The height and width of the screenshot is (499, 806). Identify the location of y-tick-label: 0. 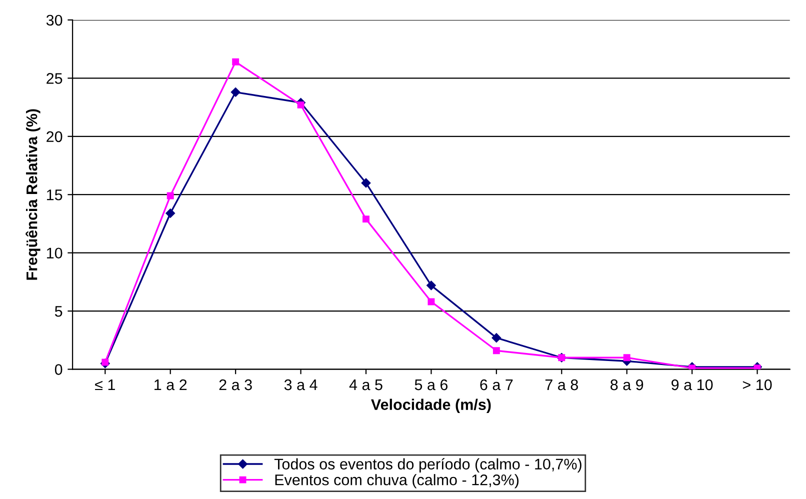
(58, 369).